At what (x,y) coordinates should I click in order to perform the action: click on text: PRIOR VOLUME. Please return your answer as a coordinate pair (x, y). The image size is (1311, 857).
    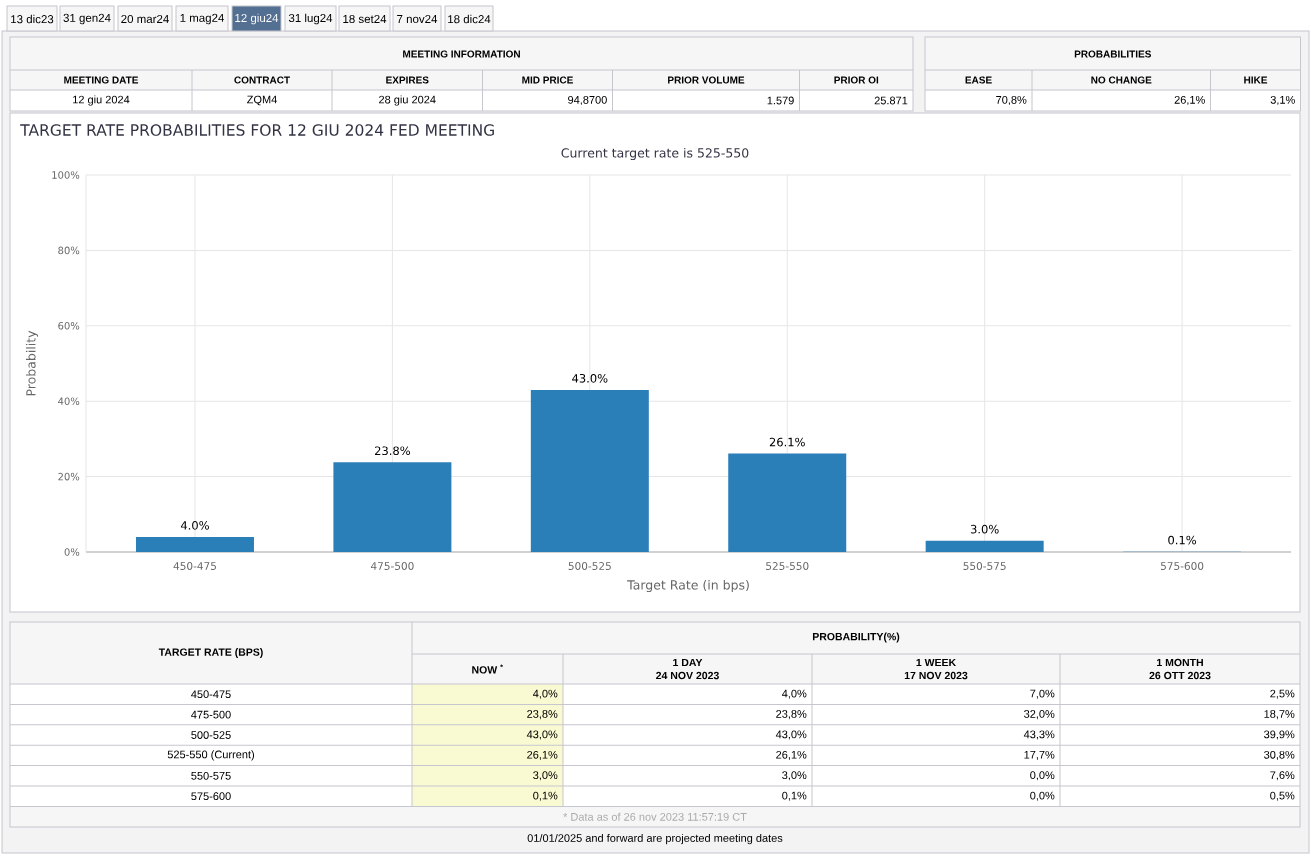
    Looking at the image, I should click on (706, 80).